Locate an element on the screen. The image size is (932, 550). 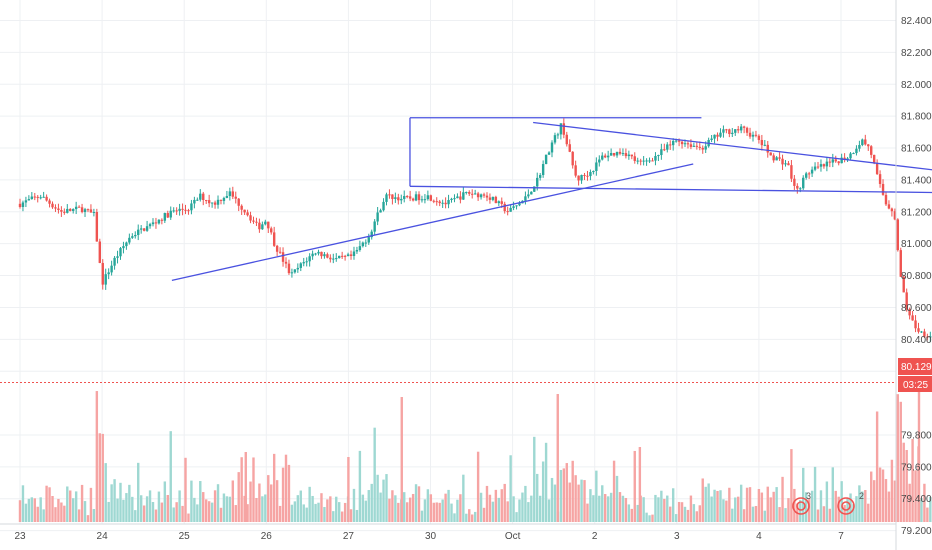
trend-line is located at coordinates (670, 189).